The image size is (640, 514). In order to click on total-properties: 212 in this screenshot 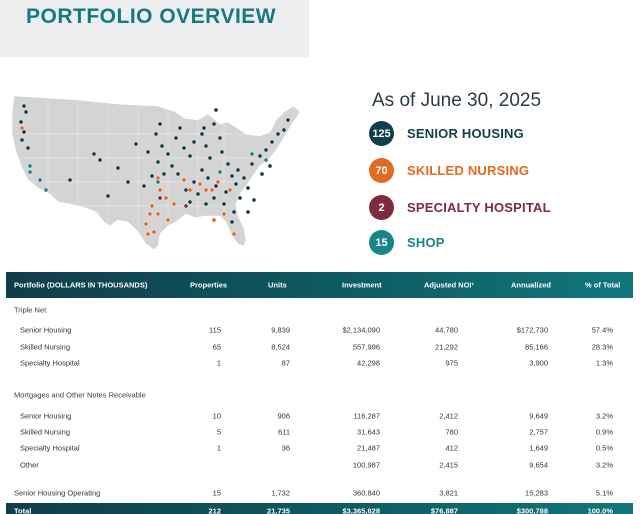, I will do `click(214, 510)`.